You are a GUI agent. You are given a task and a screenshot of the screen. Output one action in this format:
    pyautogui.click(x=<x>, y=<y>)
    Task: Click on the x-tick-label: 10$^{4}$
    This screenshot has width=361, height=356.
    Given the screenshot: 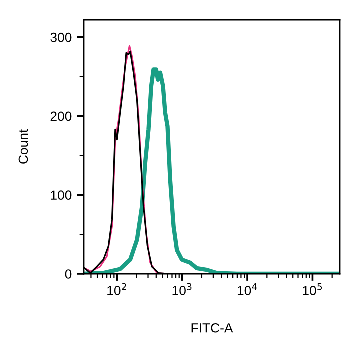 What is the action you would take?
    pyautogui.click(x=248, y=289)
    